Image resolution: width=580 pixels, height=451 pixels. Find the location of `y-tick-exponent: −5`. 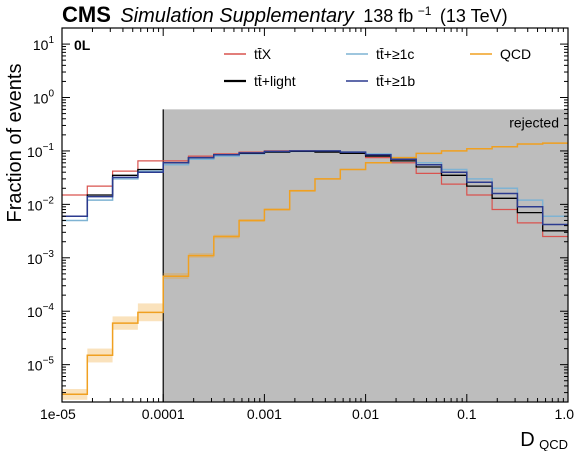

y-tick-exponent: −5 is located at coordinates (49, 361).